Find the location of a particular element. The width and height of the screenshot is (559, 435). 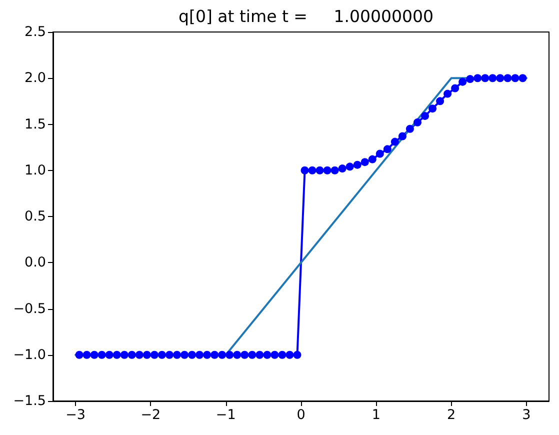

x-tick-label: 0 is located at coordinates (301, 415).